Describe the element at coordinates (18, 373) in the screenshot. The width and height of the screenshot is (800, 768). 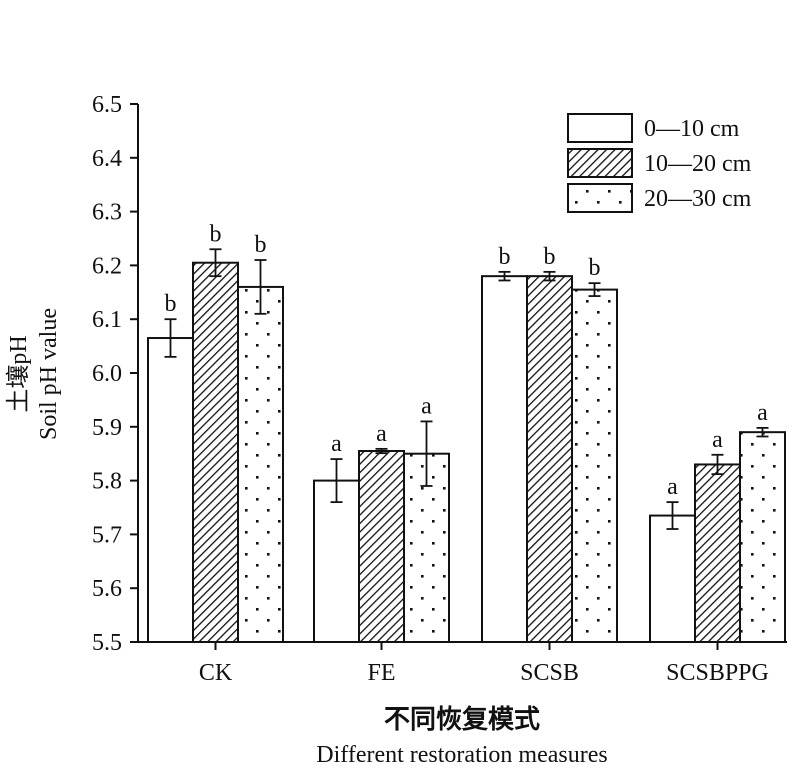
I see `y-axis-label-cn: 土壤pH` at that location.